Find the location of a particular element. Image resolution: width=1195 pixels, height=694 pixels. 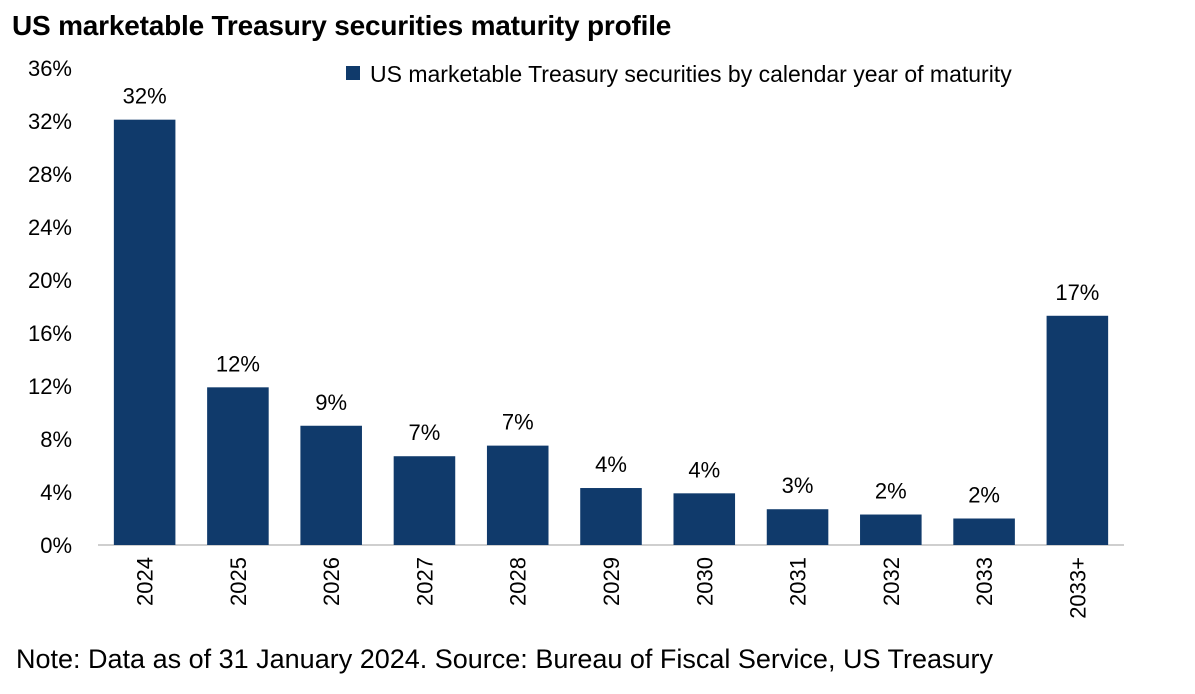

x-tick-label: 2033 is located at coordinates (984, 581).